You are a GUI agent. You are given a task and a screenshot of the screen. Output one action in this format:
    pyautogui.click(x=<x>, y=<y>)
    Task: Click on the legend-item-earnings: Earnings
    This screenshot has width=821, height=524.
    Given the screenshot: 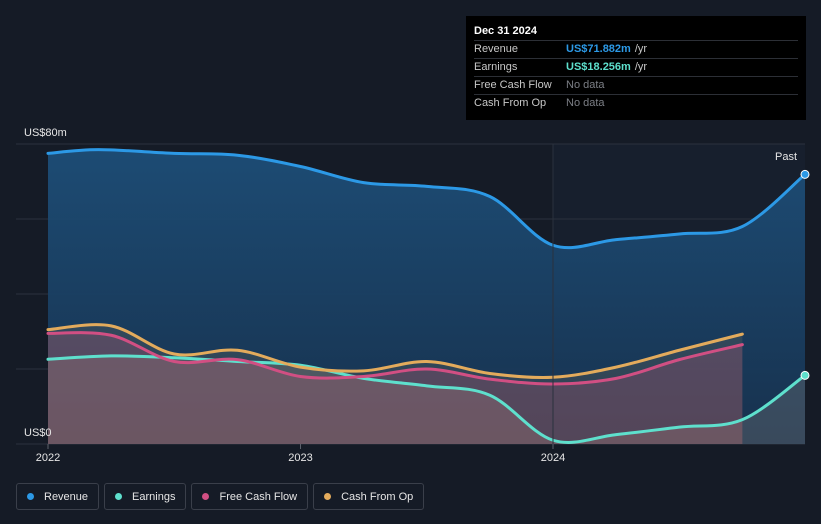 What is the action you would take?
    pyautogui.click(x=145, y=496)
    